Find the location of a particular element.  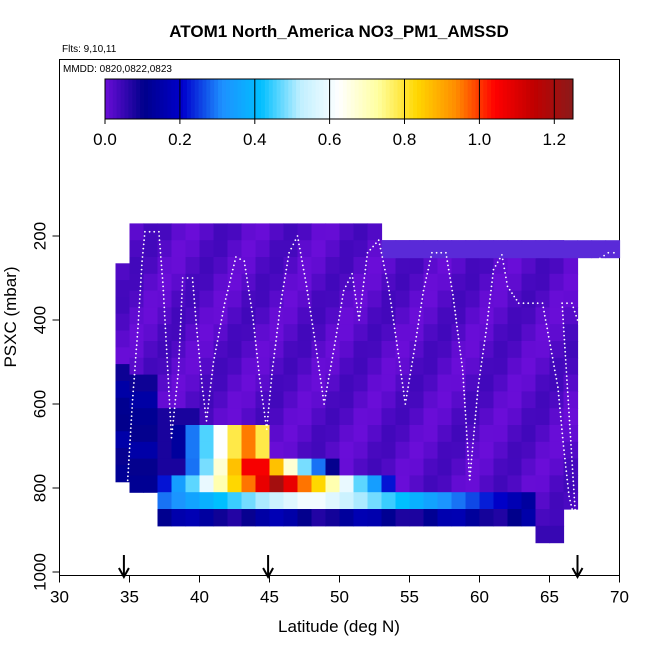

x-axis-label: Latitude (deg N) is located at coordinates (339, 626).